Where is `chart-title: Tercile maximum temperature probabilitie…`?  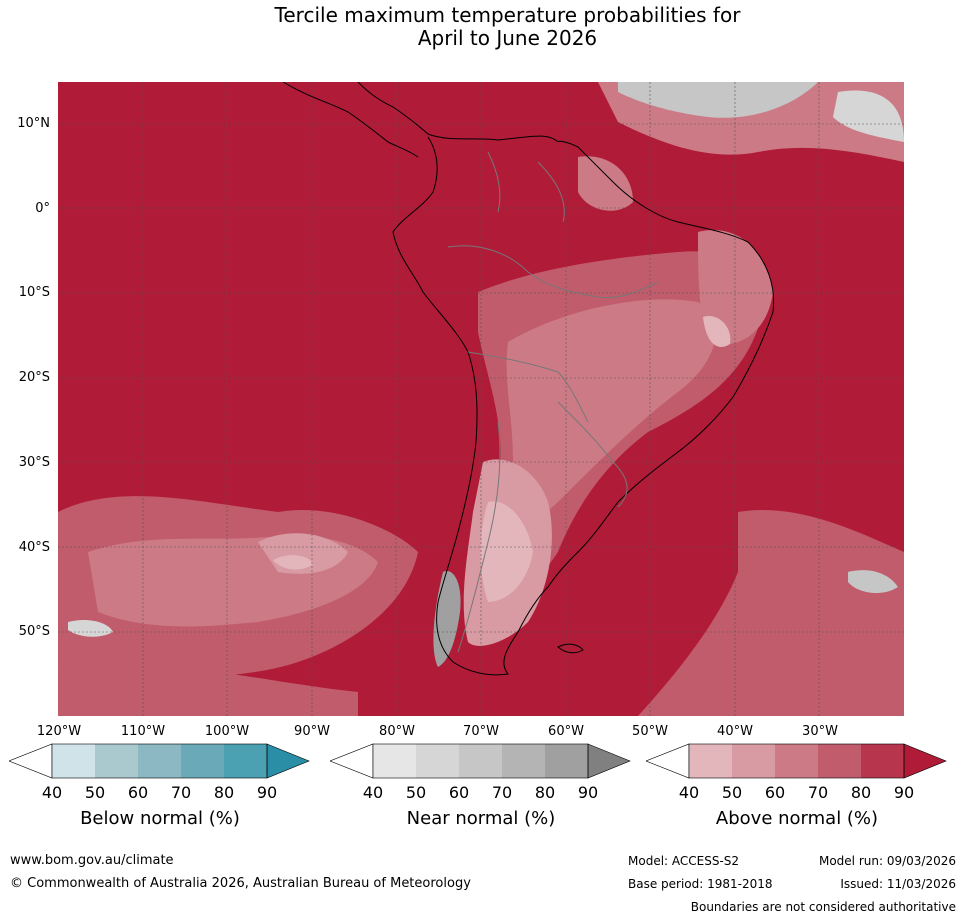 chart-title: Tercile maximum temperature probabilitie… is located at coordinates (482, 27).